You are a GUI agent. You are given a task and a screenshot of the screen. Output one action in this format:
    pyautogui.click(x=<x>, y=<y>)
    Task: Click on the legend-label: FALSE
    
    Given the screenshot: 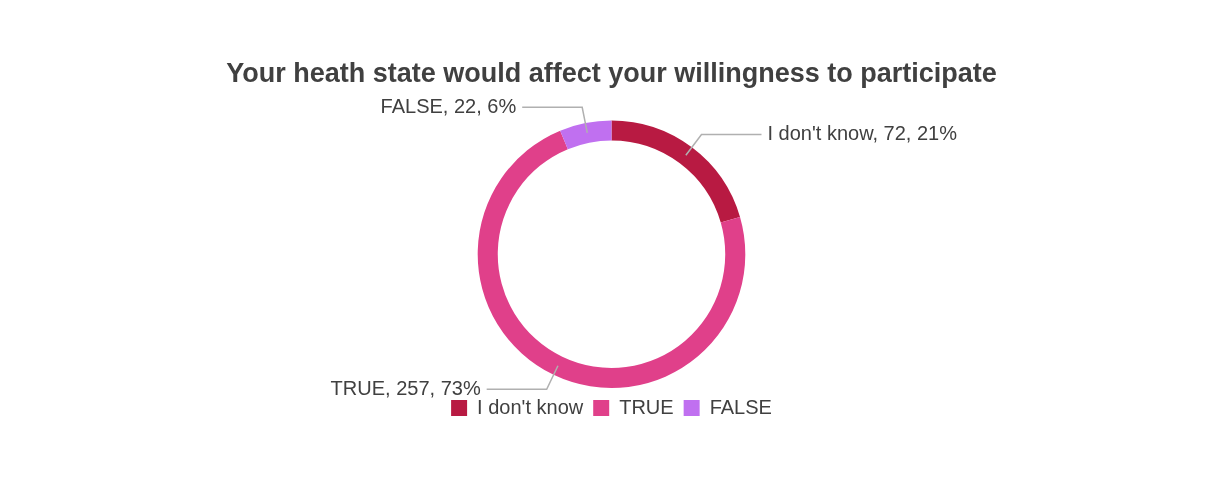 What is the action you would take?
    pyautogui.click(x=740, y=406)
    